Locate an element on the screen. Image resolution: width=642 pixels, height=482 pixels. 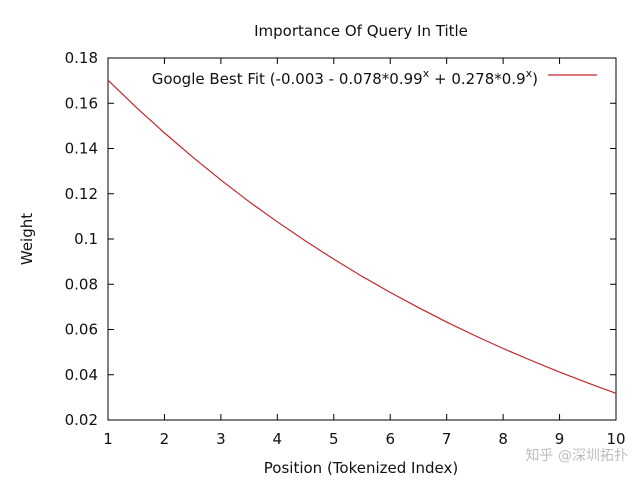
x-tick-label: 10 is located at coordinates (615, 439).